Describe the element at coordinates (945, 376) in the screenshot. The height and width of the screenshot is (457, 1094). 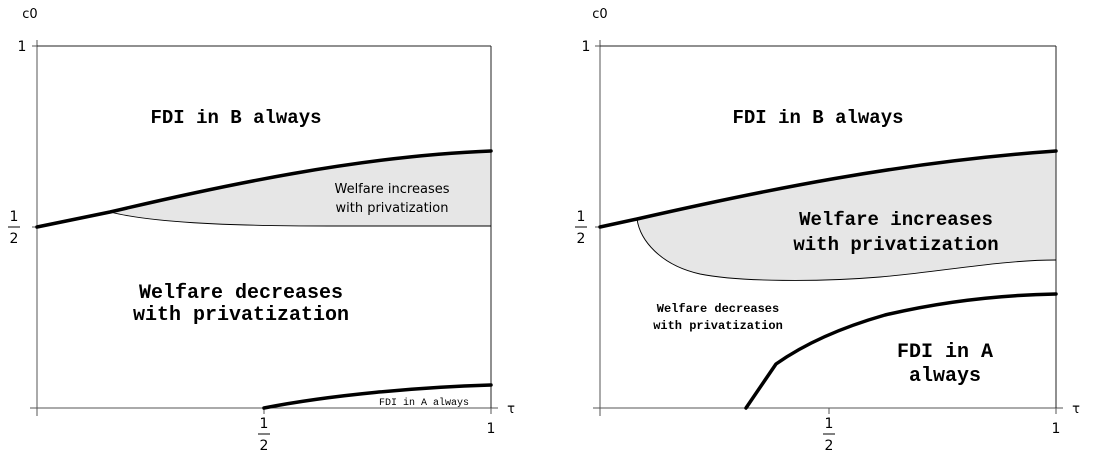
I see `right-fdi-a-label-2: always` at that location.